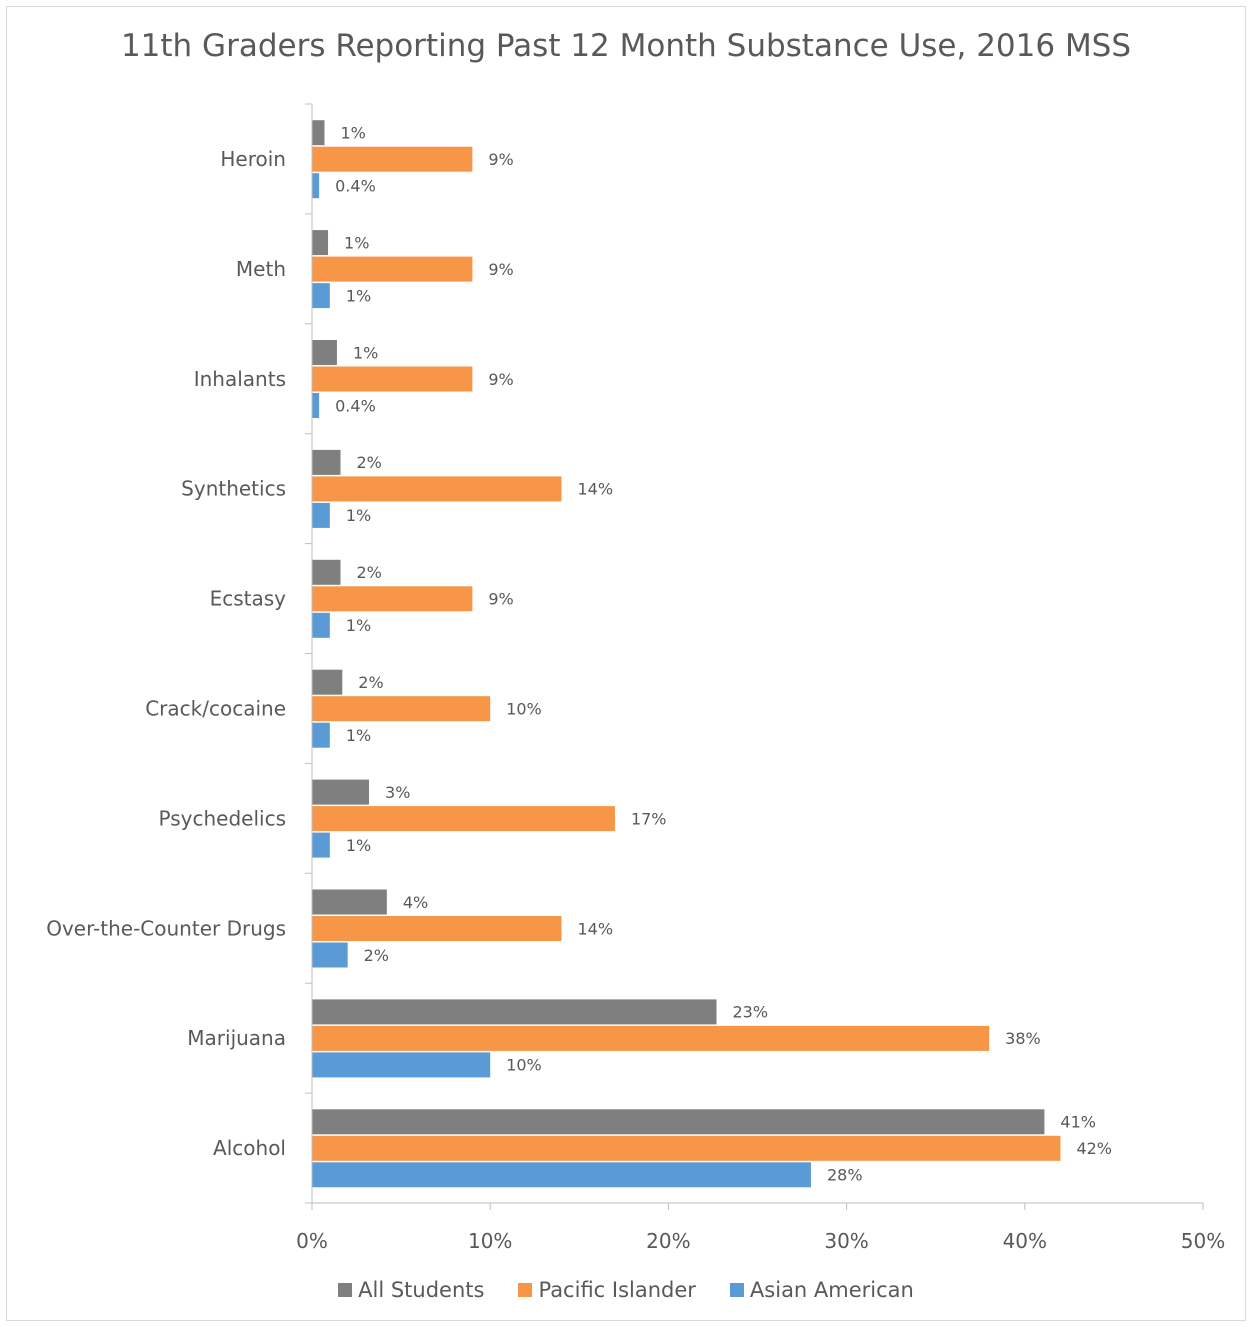 The image size is (1252, 1327). I want to click on x-tick-label: 0%, so click(312, 1241).